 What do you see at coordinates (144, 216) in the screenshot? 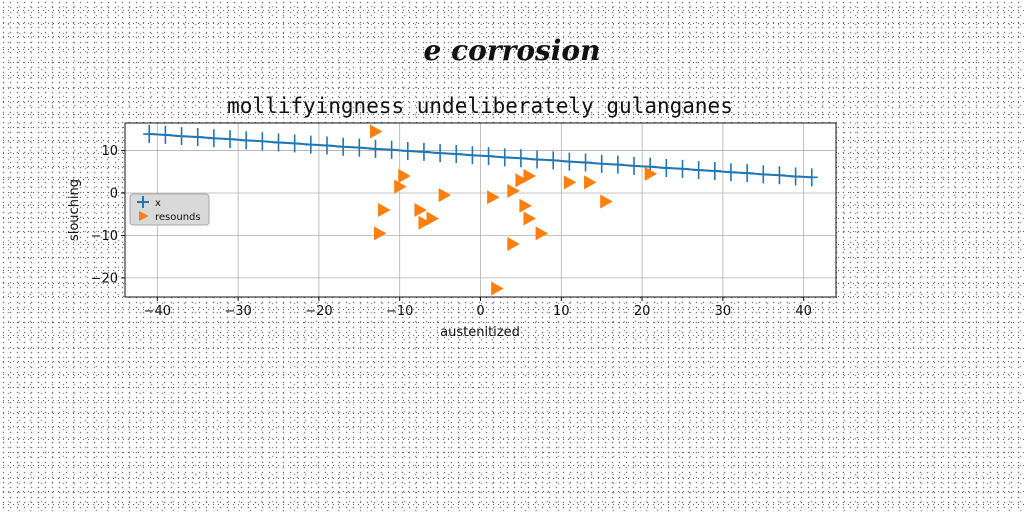
I see `legend-marker-resounds` at bounding box center [144, 216].